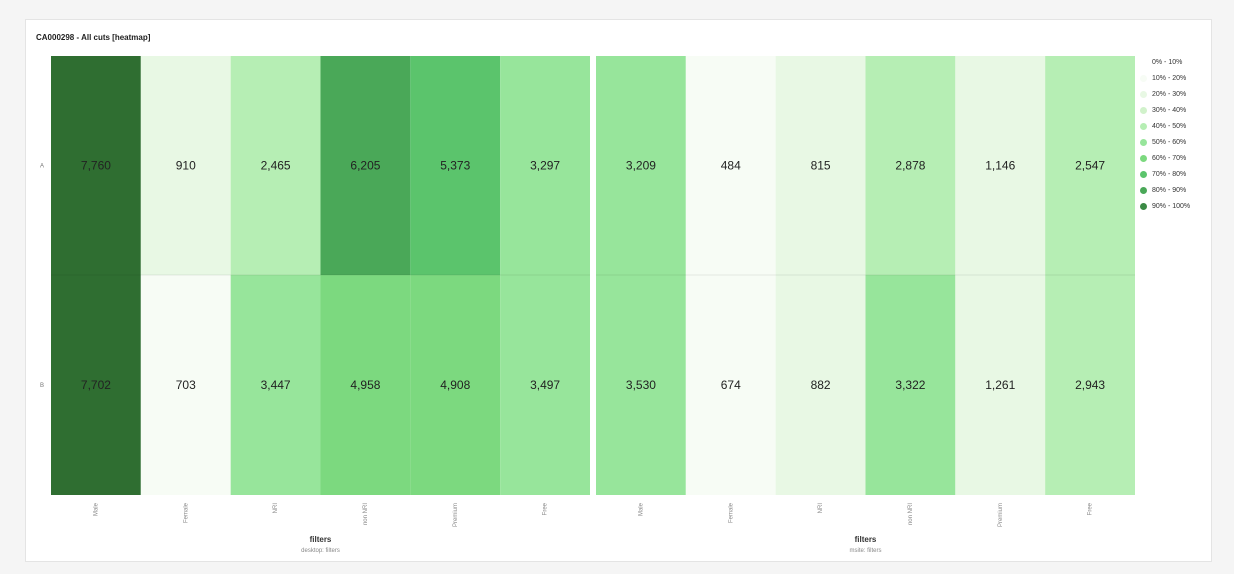 The image size is (1234, 574). Describe the element at coordinates (42, 167) in the screenshot. I see `row-label: A` at that location.